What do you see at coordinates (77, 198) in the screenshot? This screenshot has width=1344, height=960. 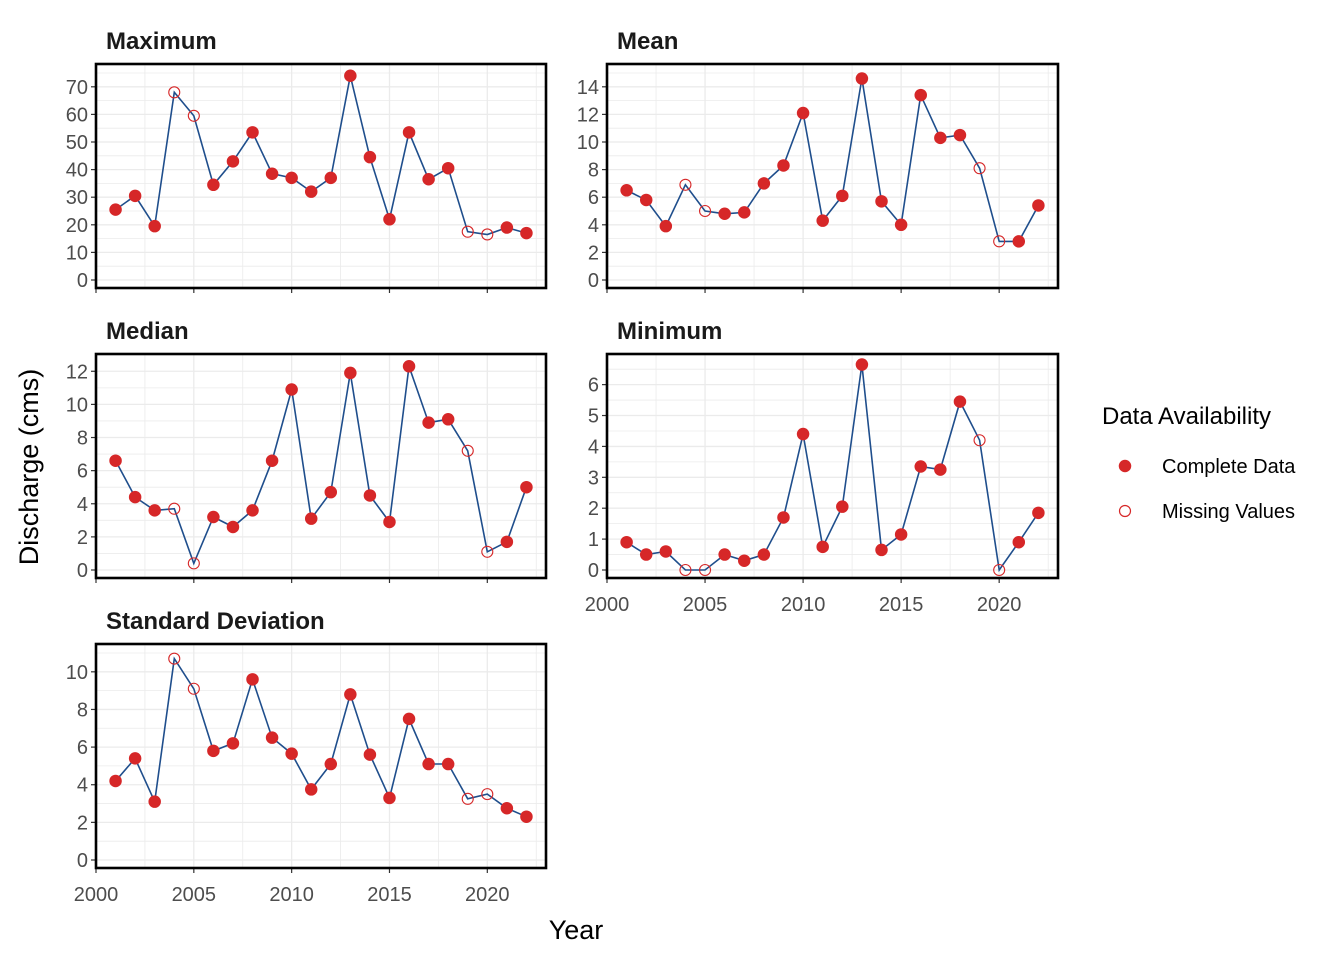 I see `y-tick-label: 30` at bounding box center [77, 198].